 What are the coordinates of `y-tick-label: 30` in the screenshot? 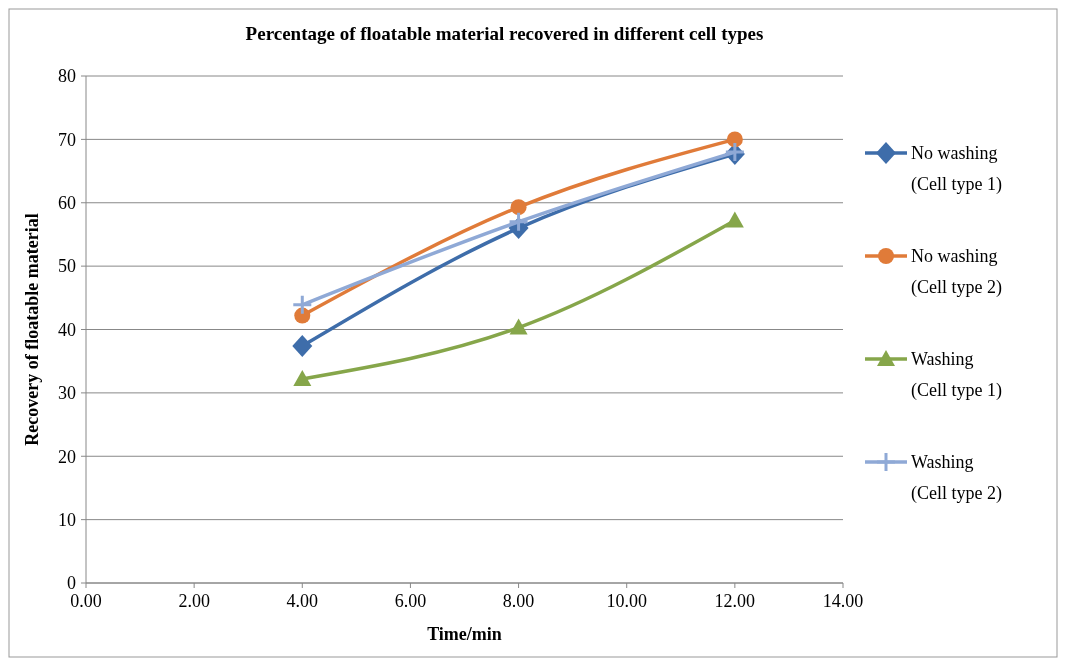 It's located at (67, 393).